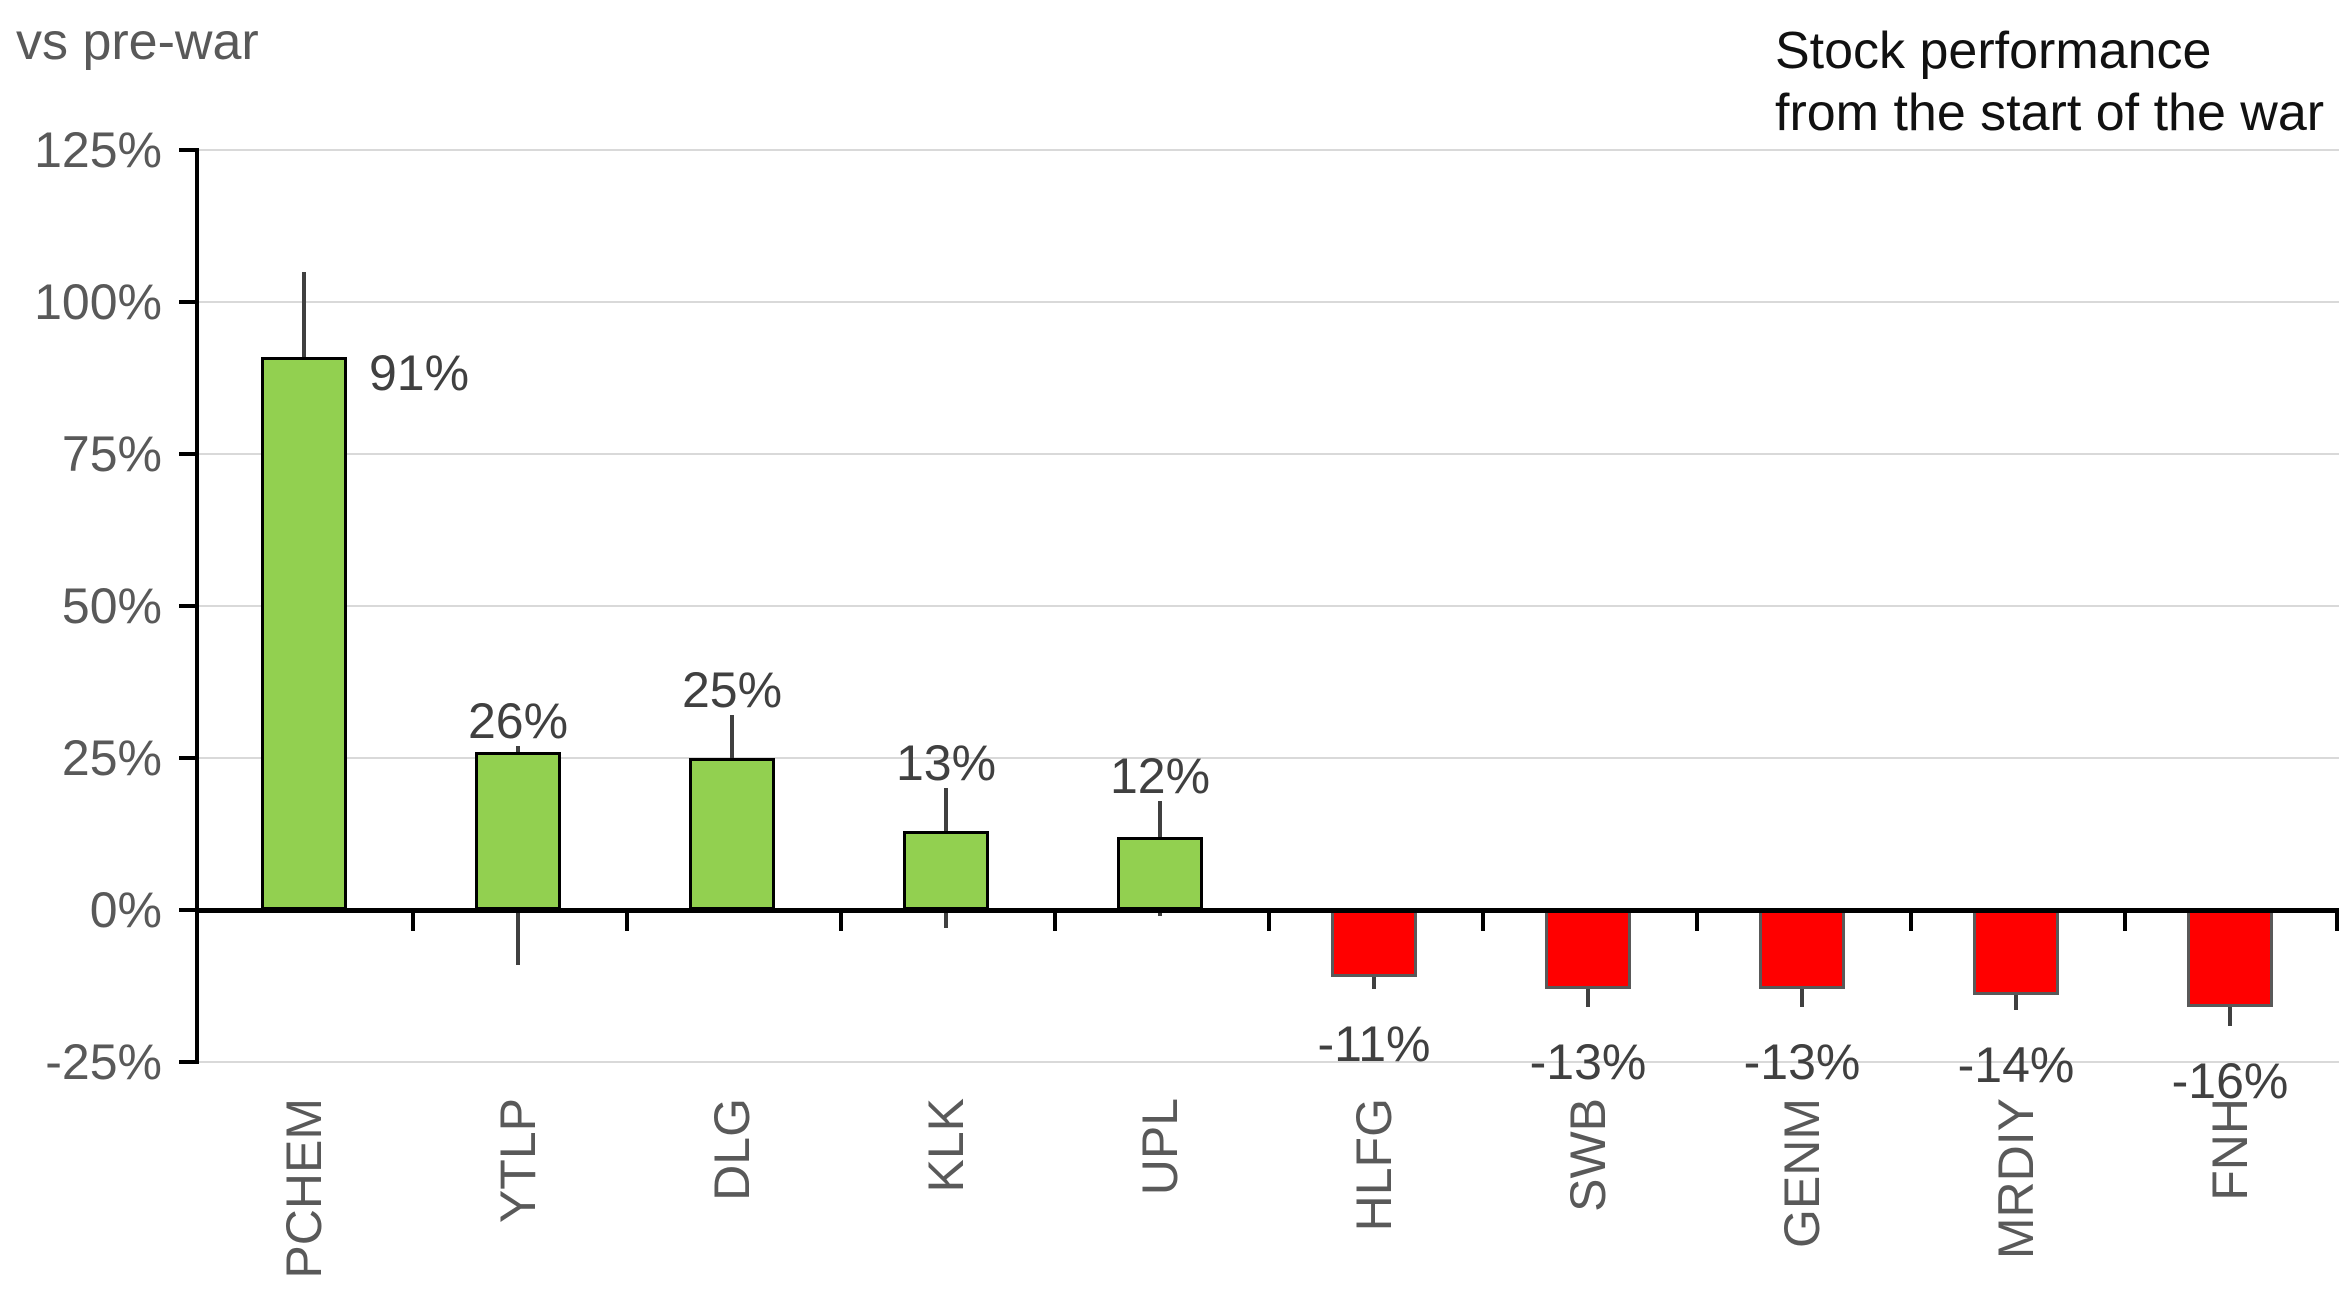  What do you see at coordinates (518, 1161) in the screenshot?
I see `x-axis-label-ytlp: YTLP` at bounding box center [518, 1161].